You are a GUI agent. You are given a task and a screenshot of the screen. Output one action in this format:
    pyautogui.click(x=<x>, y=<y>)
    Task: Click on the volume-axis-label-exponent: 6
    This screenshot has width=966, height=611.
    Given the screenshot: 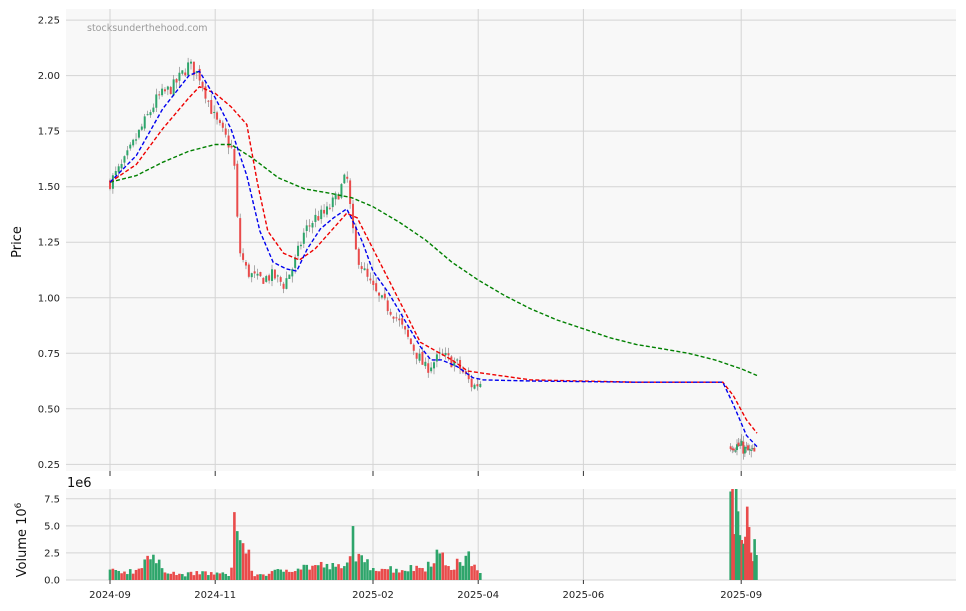 What is the action you would take?
    pyautogui.click(x=19, y=505)
    